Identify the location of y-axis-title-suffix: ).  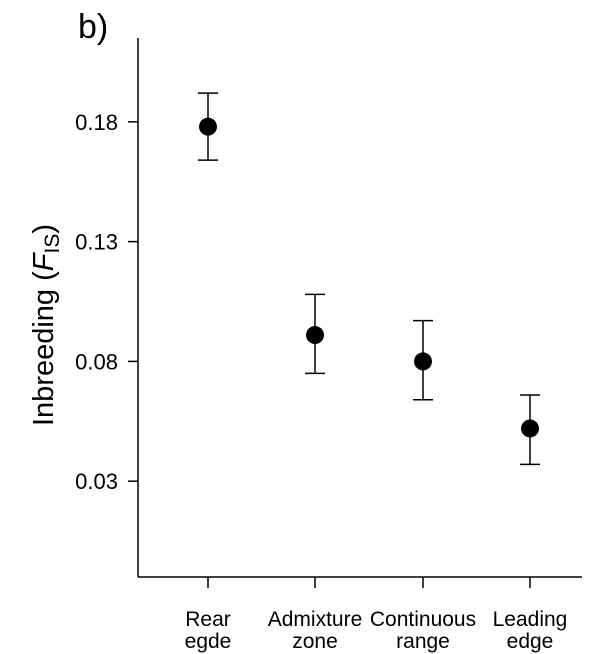
(44, 229).